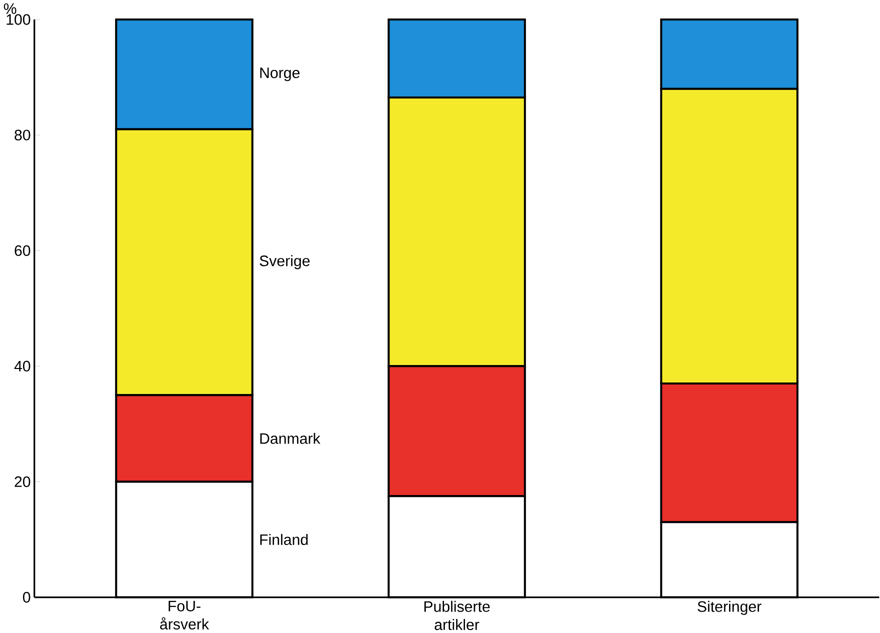  I want to click on series-label: Finland, so click(284, 539).